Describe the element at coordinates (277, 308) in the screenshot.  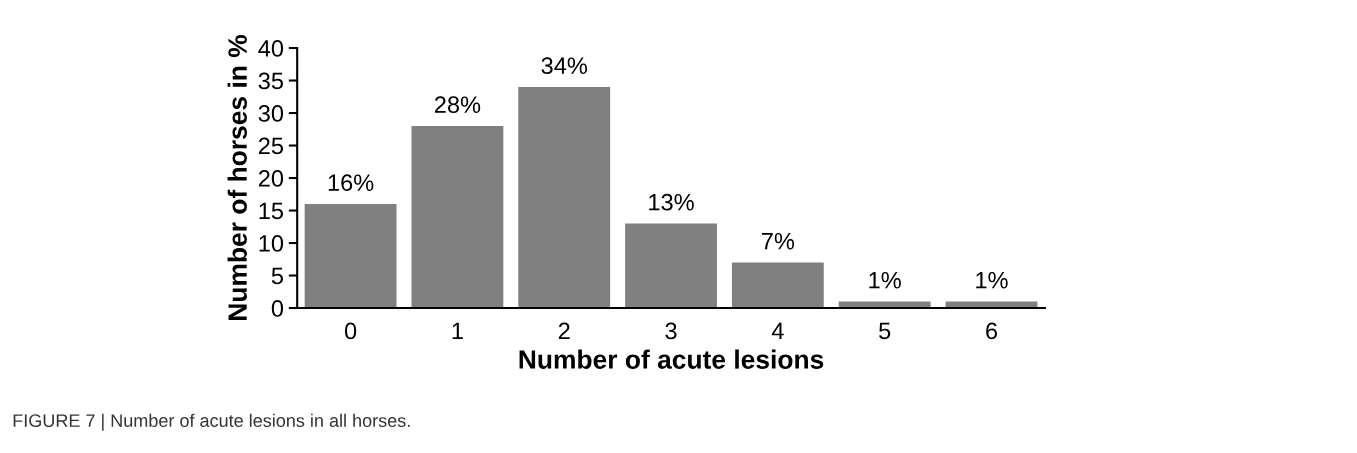
I see `y-tick-label: 0` at that location.